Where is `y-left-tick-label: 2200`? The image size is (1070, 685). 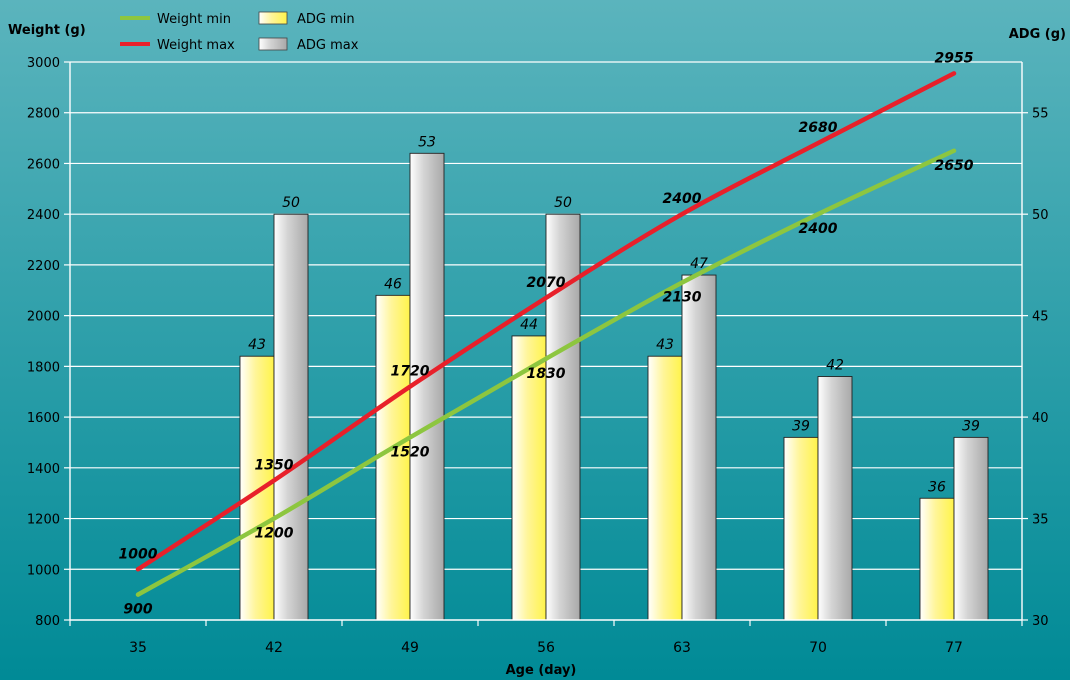 y-left-tick-label: 2200 is located at coordinates (43, 266).